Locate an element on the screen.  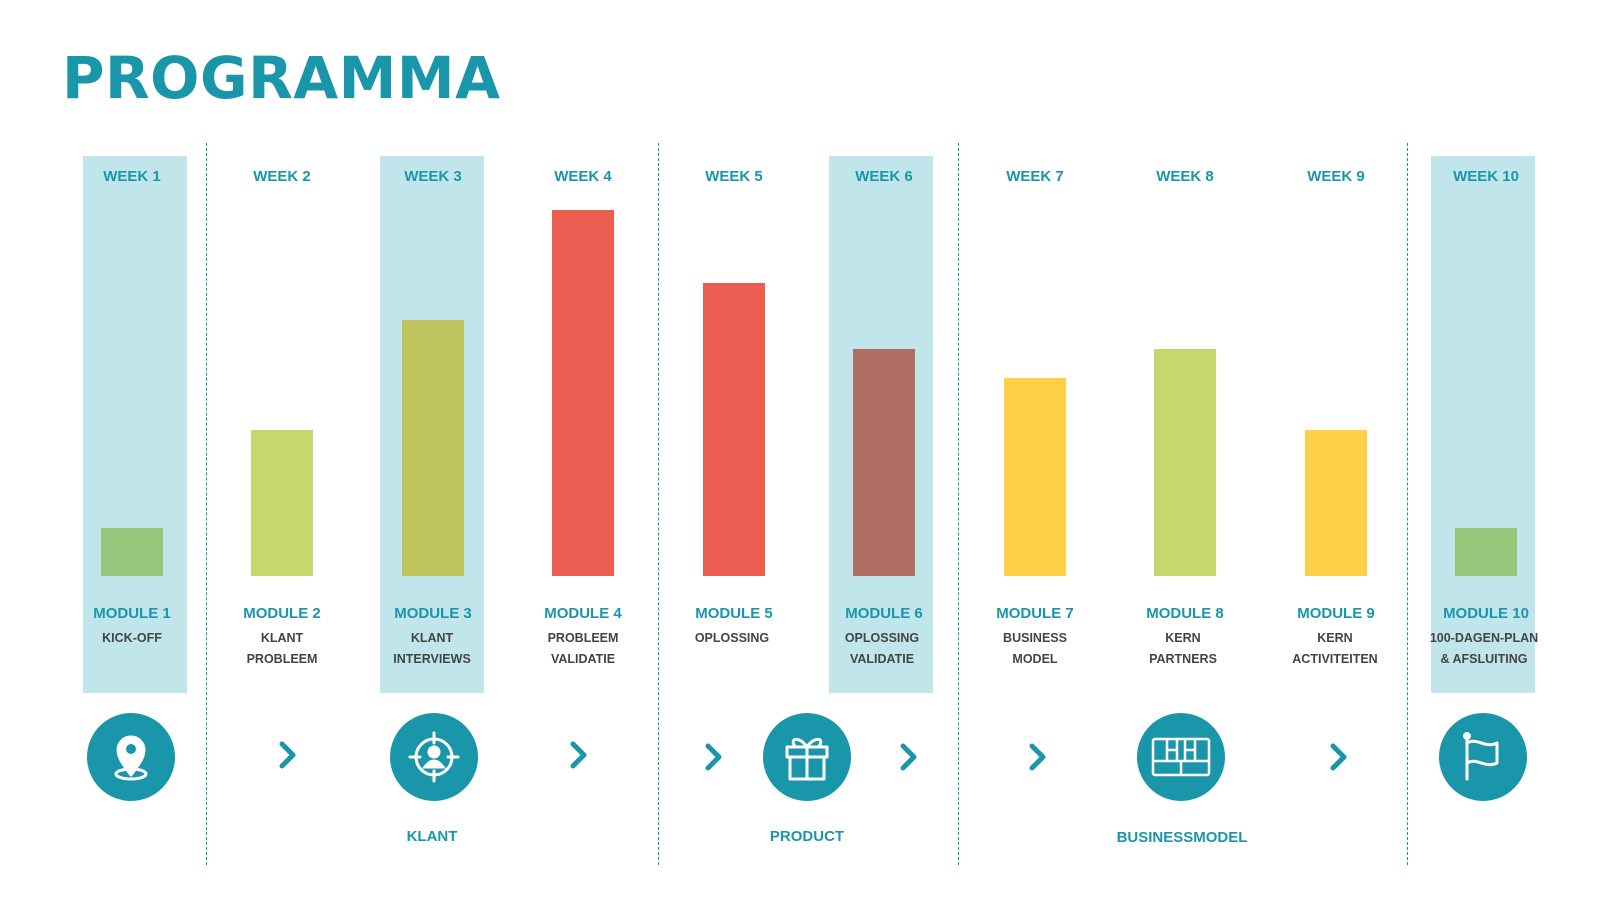
module-label: MODULE 9 is located at coordinates (1336, 613).